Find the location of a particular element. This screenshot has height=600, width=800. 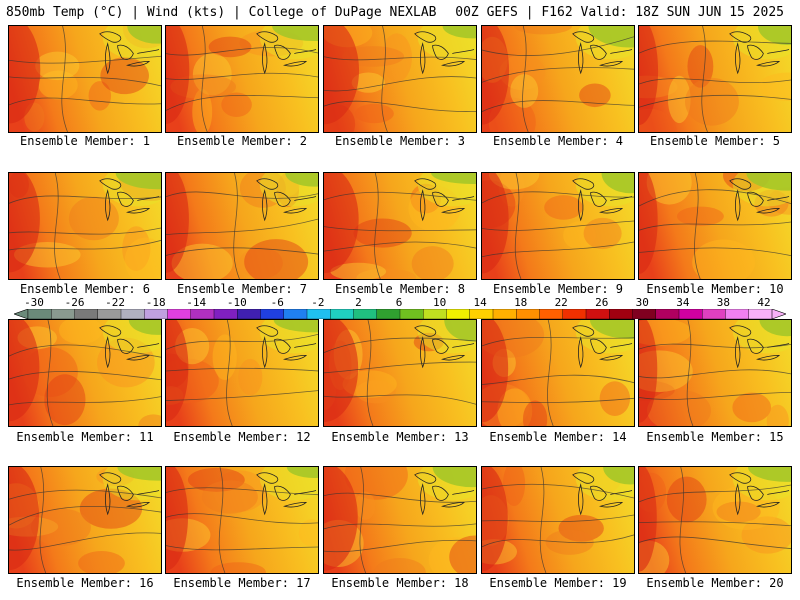

colorbar-tick-label: 34 is located at coordinates (683, 302).